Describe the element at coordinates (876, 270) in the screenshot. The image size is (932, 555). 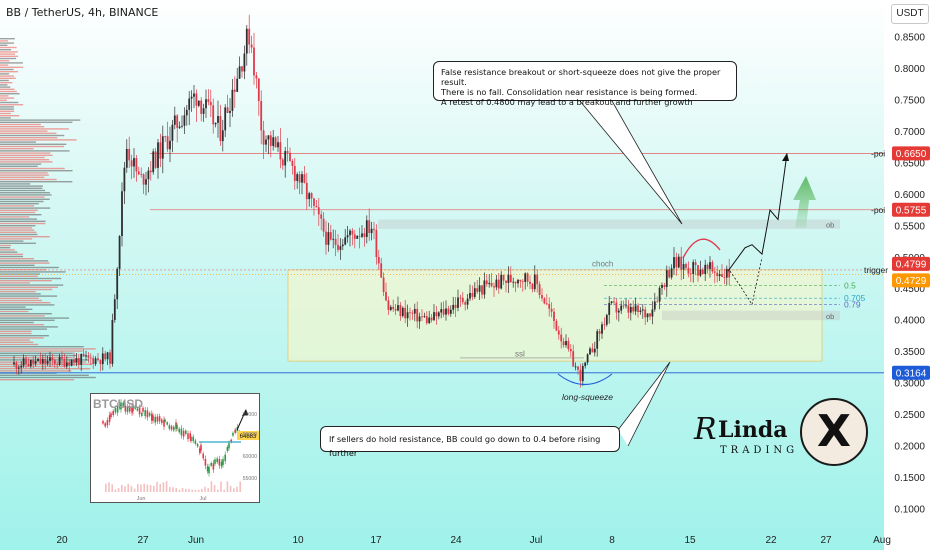
I see `trigger-label: trigger` at that location.